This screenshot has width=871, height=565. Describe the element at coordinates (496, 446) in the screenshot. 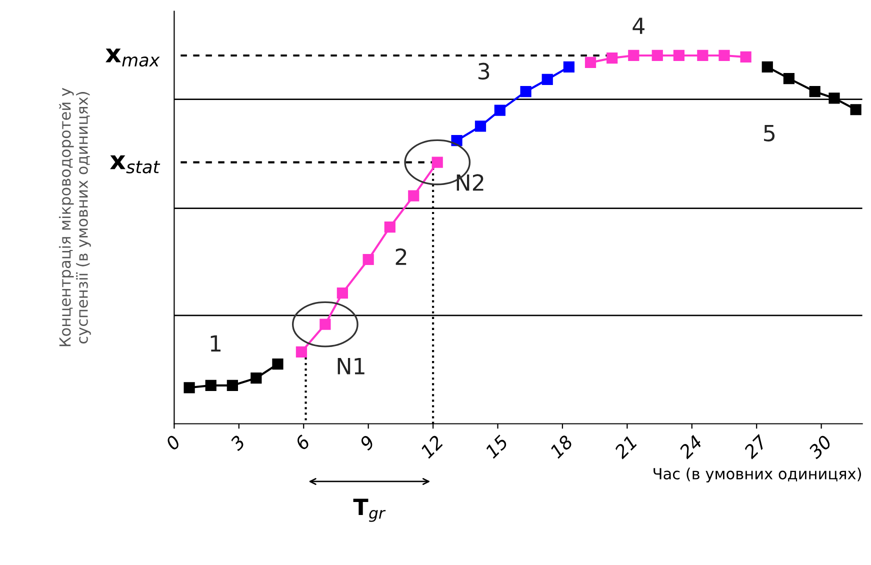

I see `x-tick-label: 15` at that location.